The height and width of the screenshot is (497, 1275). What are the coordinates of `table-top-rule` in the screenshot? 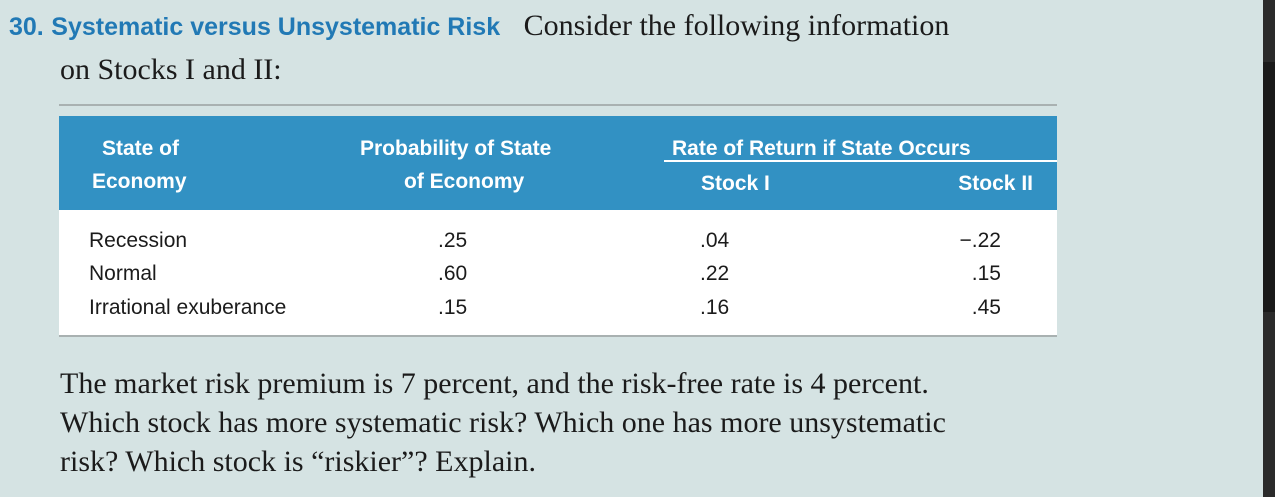 It's located at (558, 105).